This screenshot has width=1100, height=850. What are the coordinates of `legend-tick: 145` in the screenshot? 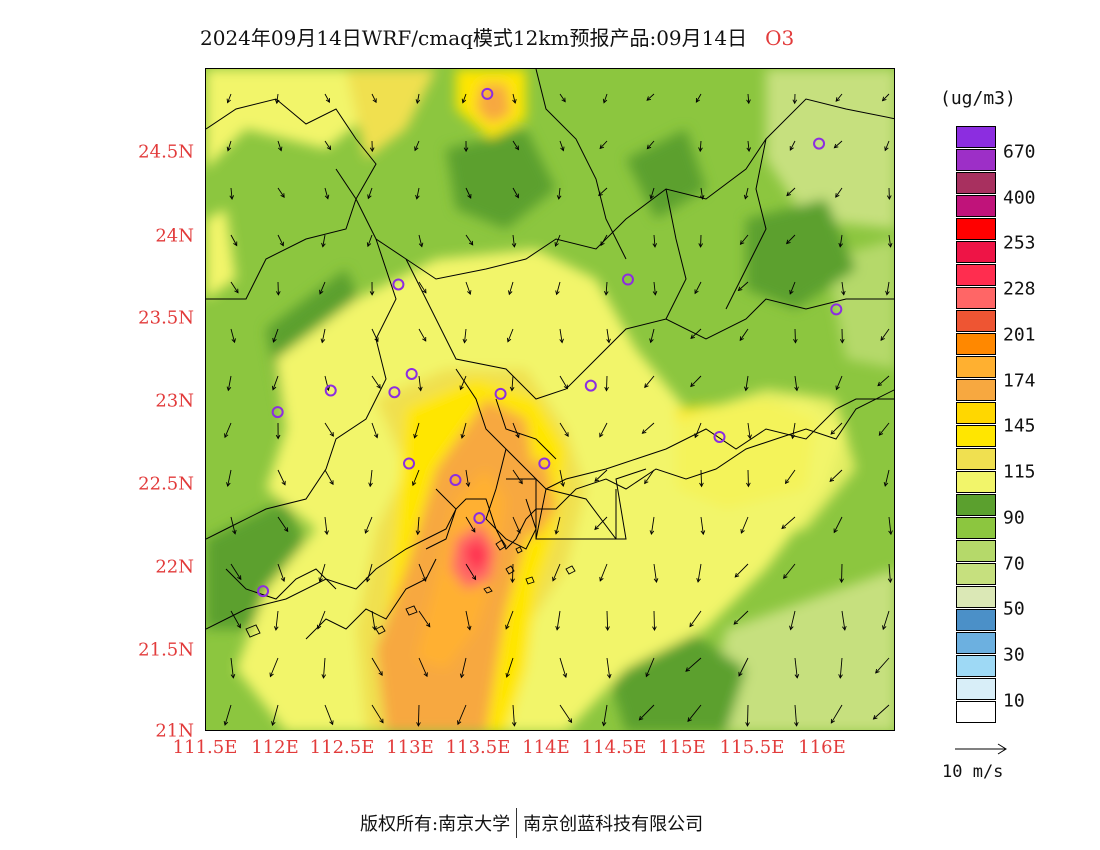 It's located at (1019, 426).